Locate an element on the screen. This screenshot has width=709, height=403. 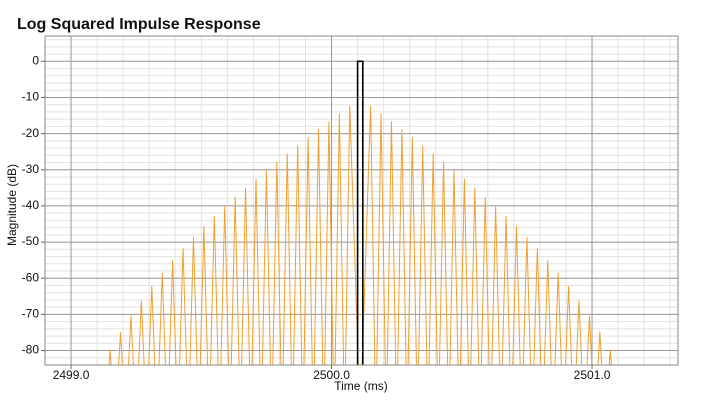
y-tick-label: -10 is located at coordinates (31, 97).